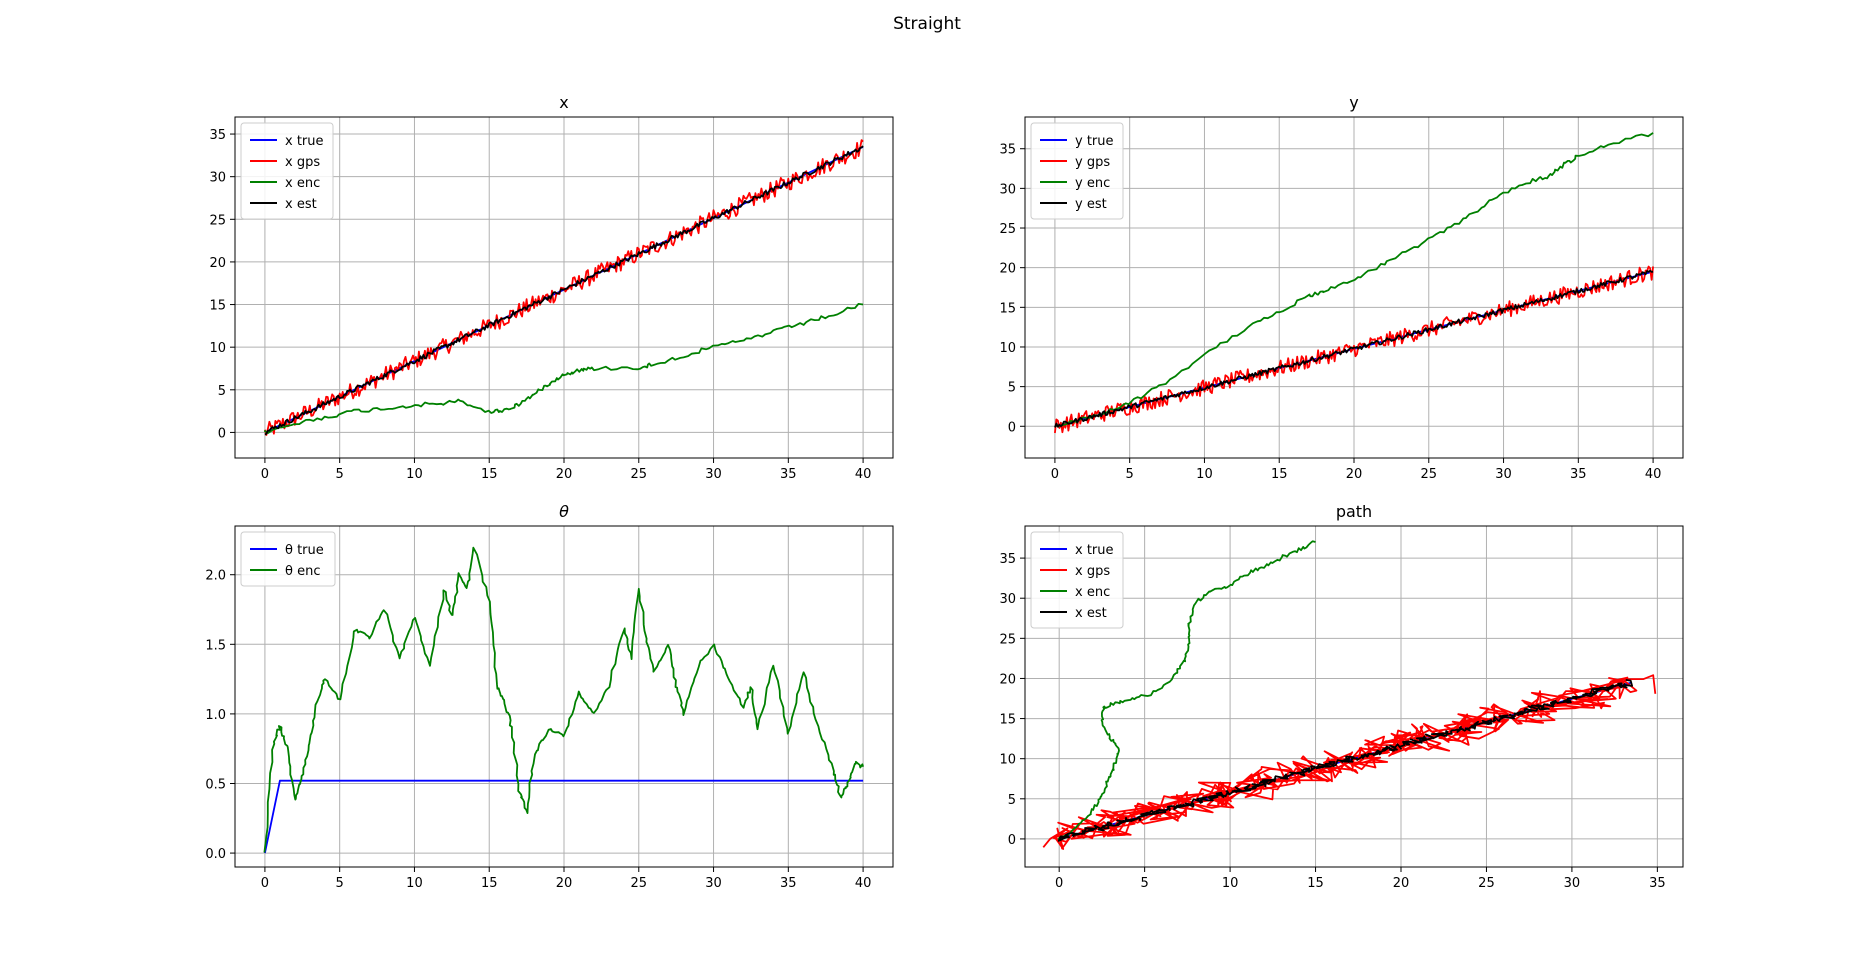 The height and width of the screenshot is (965, 1854). I want to click on legend-label: y true, so click(1094, 141).